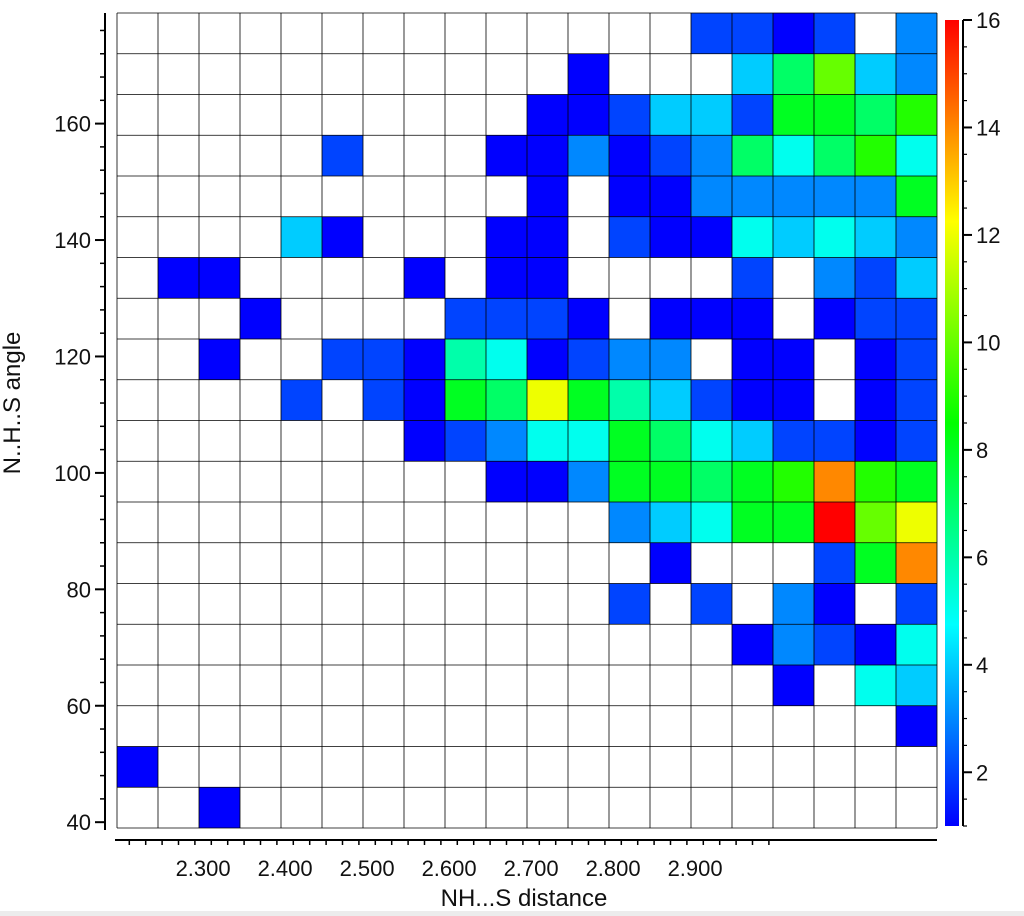 This screenshot has height=916, width=1024. What do you see at coordinates (952, 423) in the screenshot?
I see `colorbar-gradient` at bounding box center [952, 423].